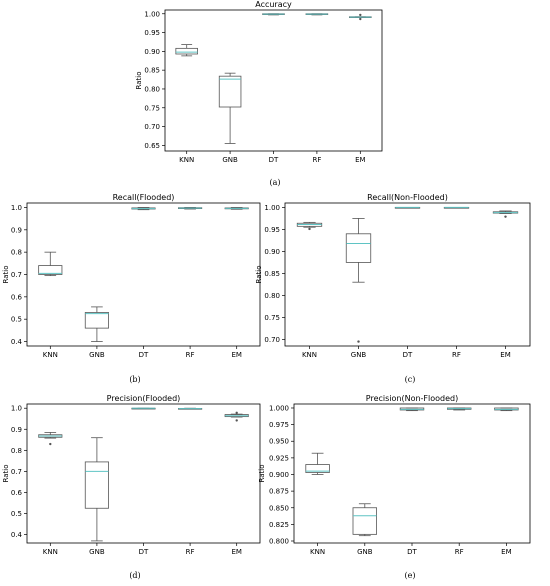 The image size is (550, 586). I want to click on y-tick-label: 0.950, so click(279, 442).